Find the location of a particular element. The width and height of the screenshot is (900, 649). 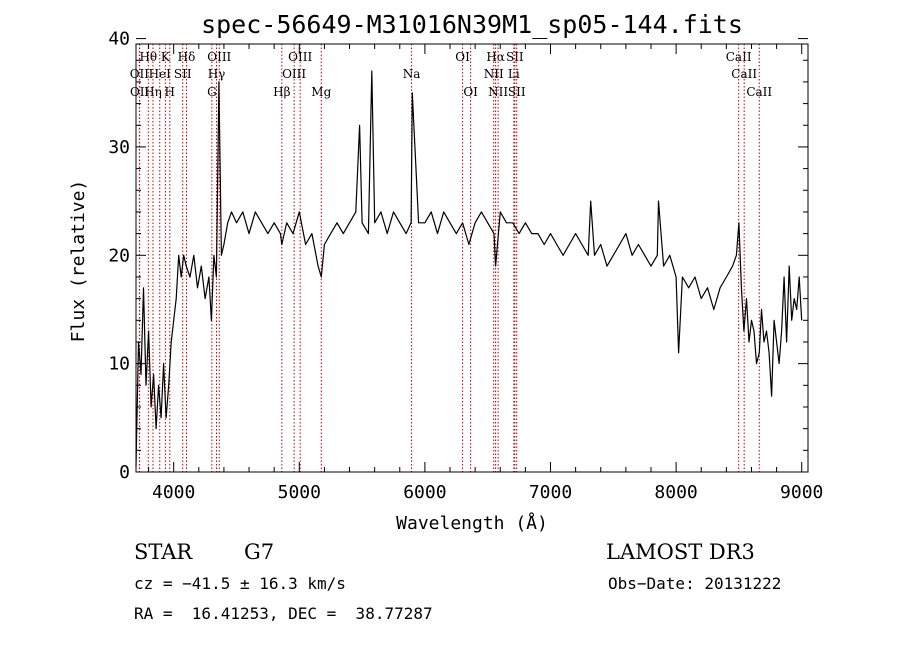

line-label-12: Hβ is located at coordinates (281, 92).